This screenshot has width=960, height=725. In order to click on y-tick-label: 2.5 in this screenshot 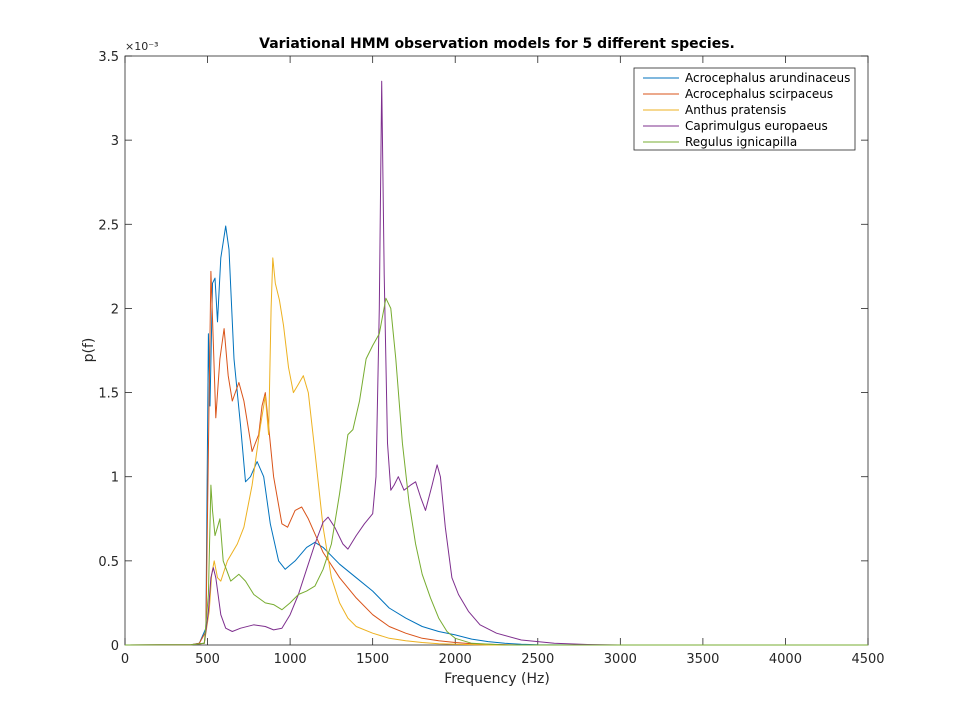, I will do `click(108, 225)`.